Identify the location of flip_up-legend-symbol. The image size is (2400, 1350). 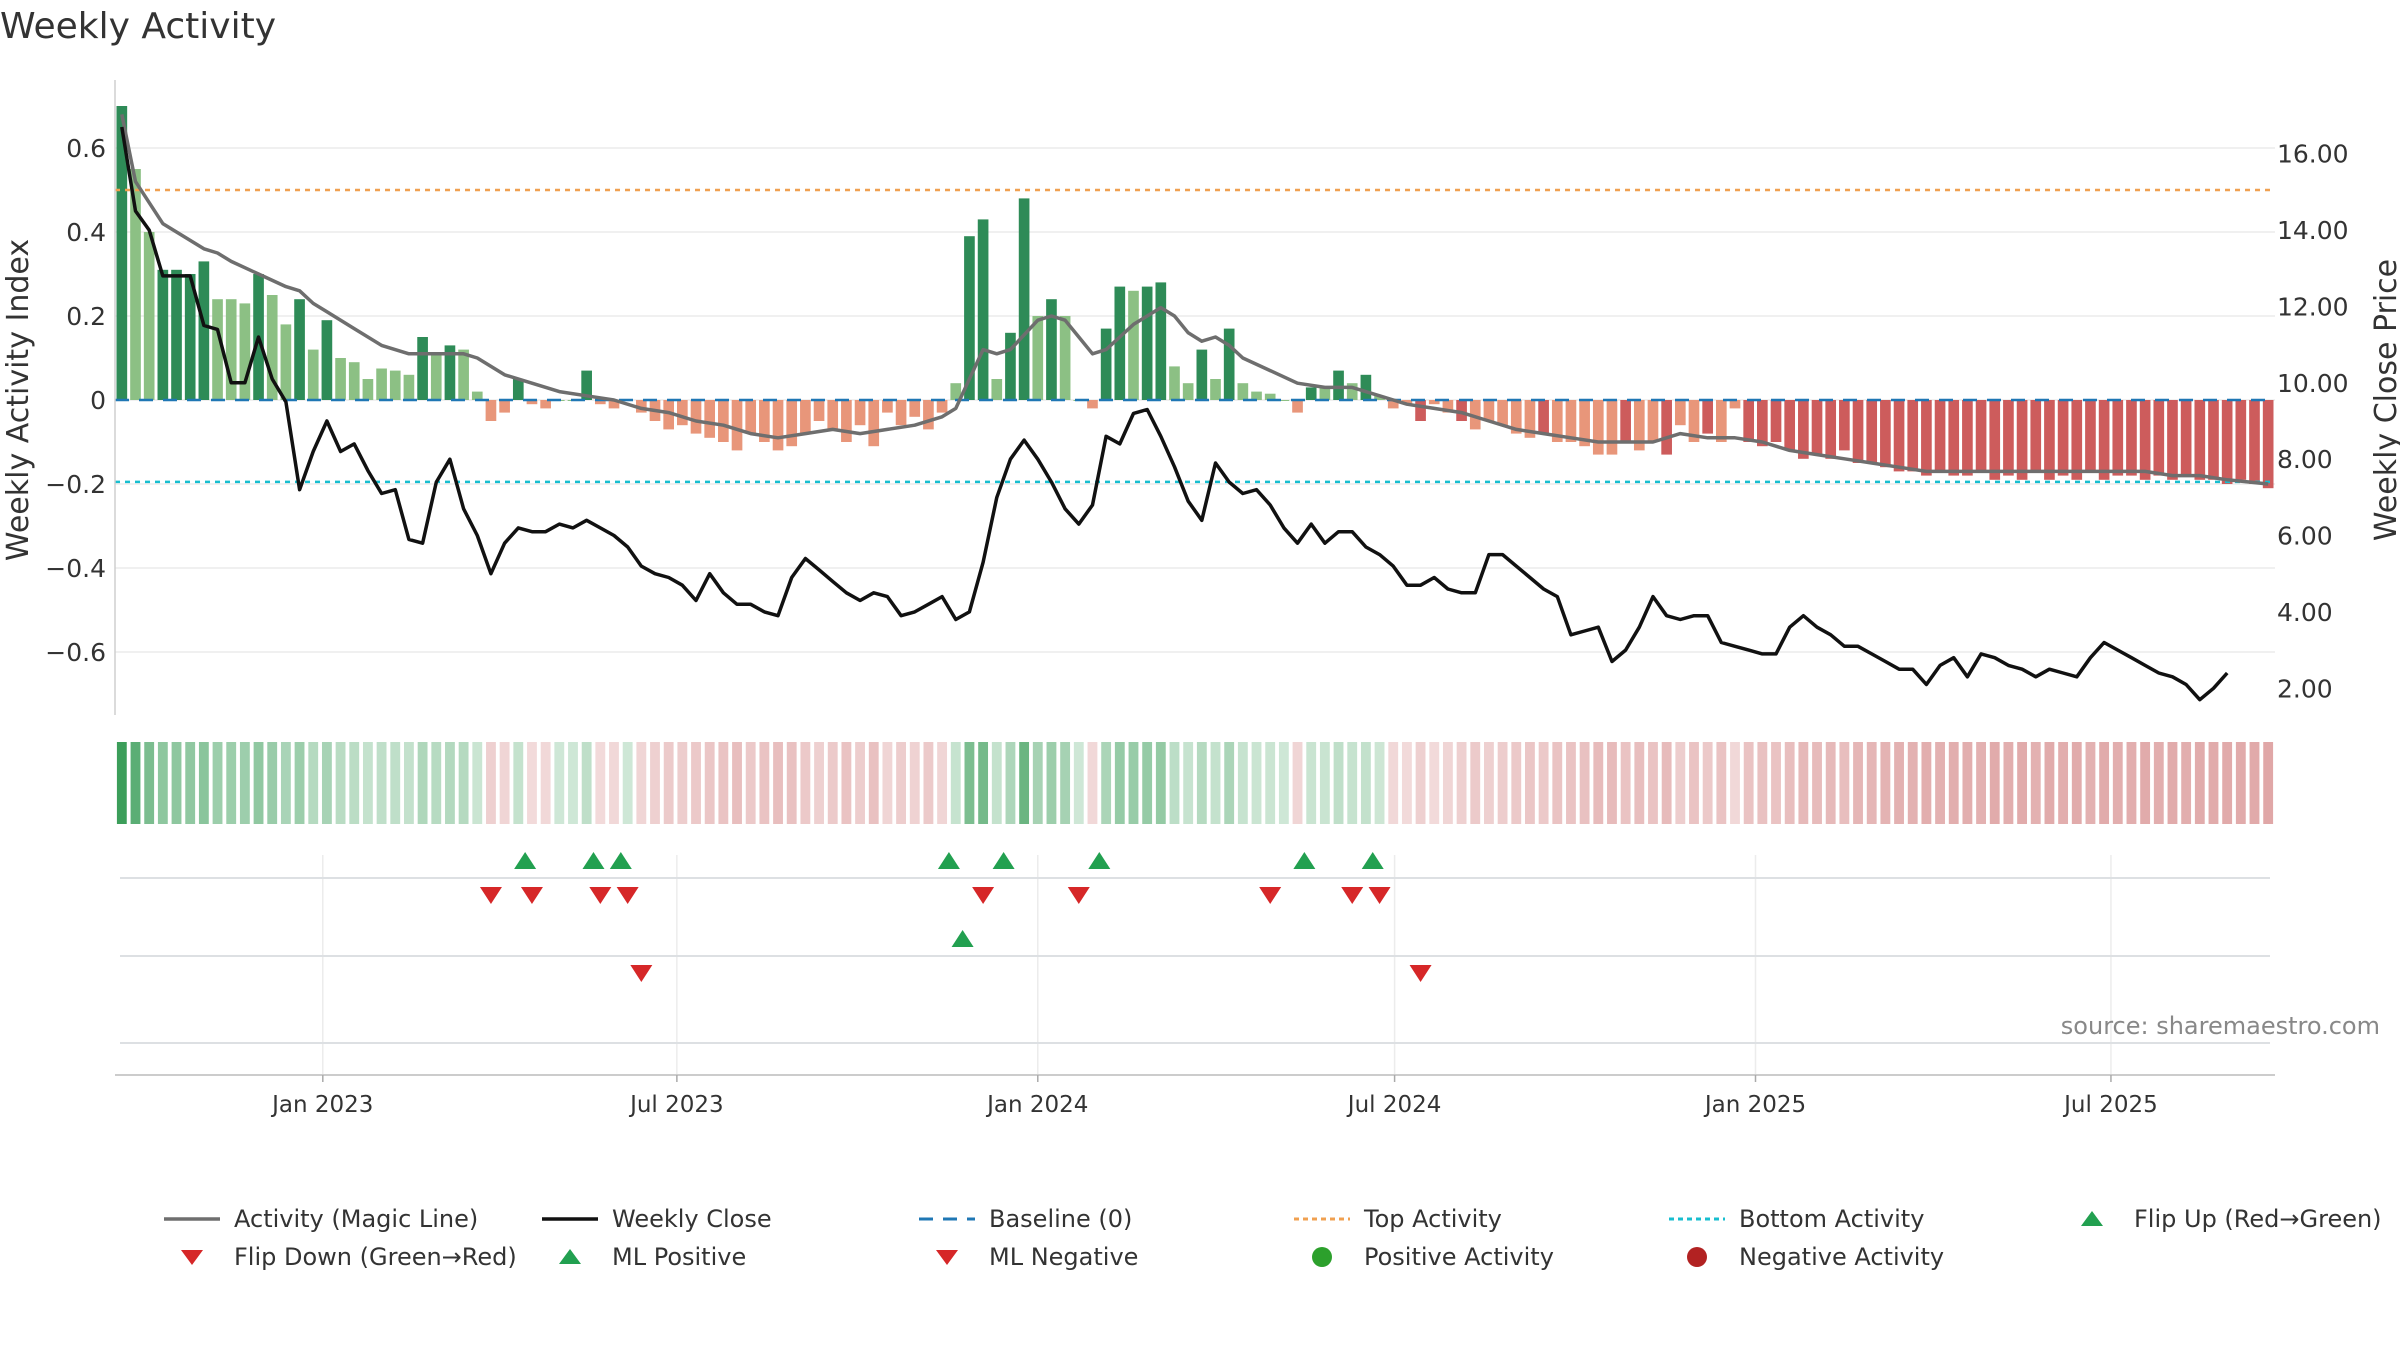
(2092, 1218).